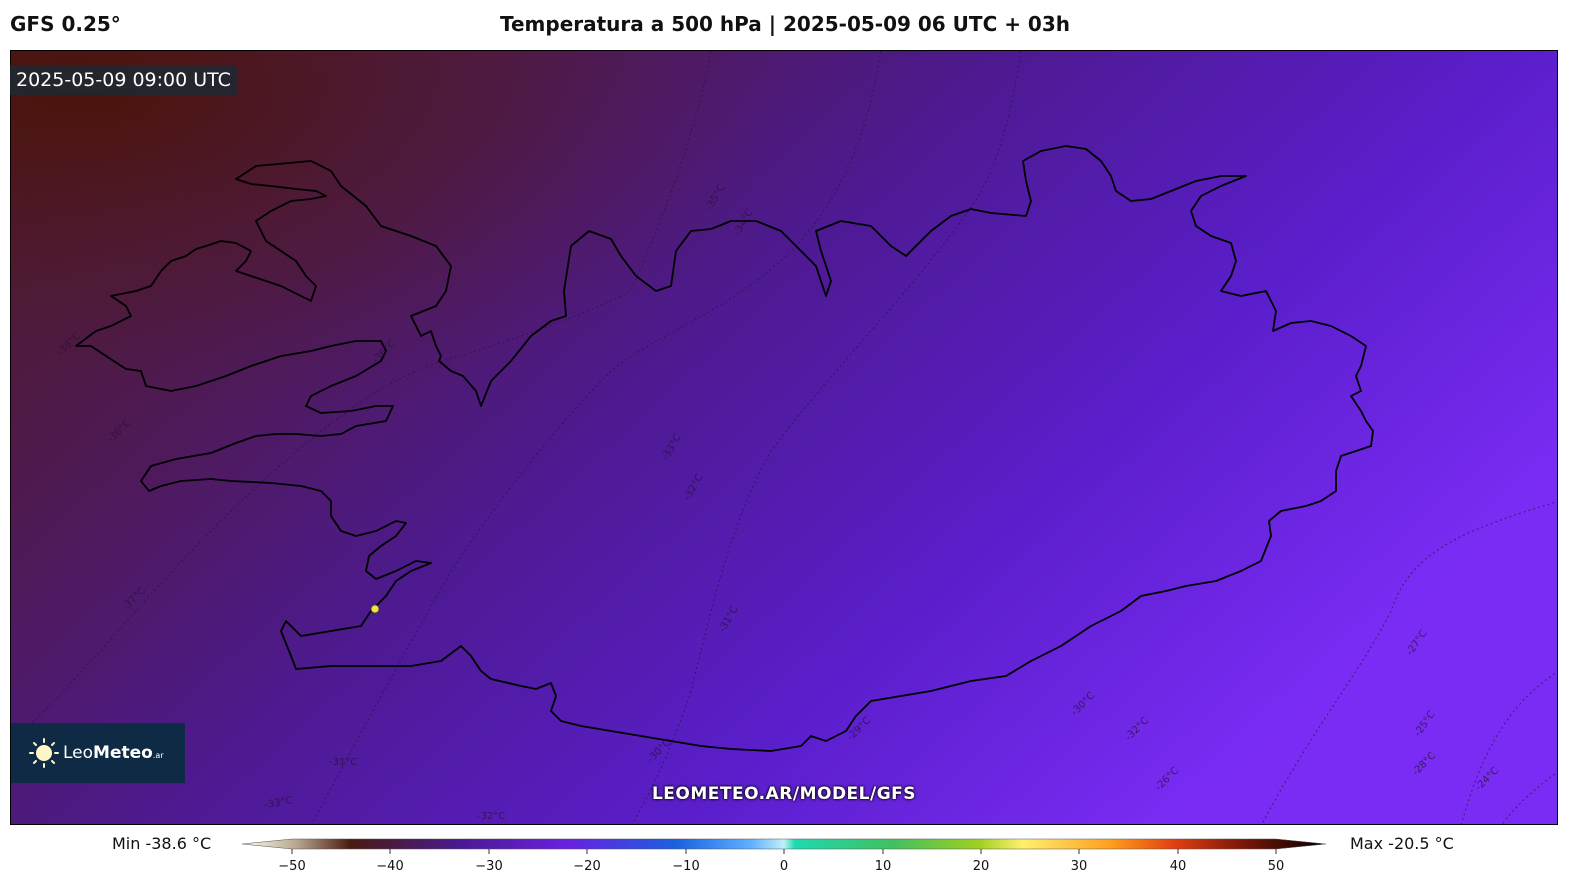 This screenshot has height=874, width=1570. Describe the element at coordinates (1178, 866) in the screenshot. I see `colorbar-tick-label: 40` at that location.